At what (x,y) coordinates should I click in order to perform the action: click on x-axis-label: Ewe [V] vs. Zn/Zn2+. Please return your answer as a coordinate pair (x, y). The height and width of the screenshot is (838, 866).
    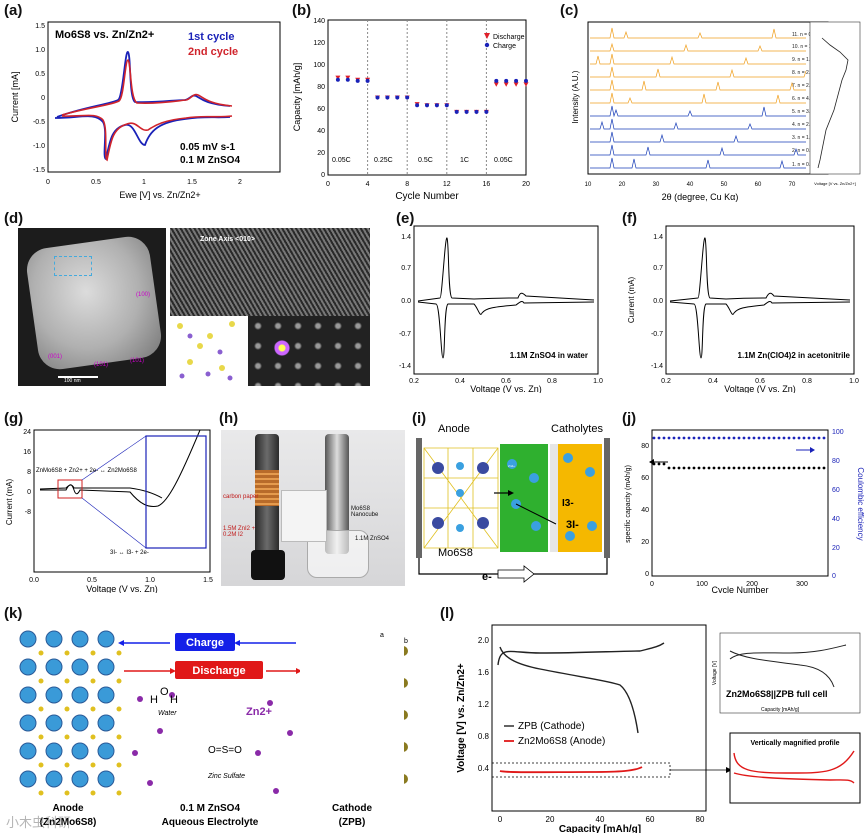
    Looking at the image, I should click on (159, 195).